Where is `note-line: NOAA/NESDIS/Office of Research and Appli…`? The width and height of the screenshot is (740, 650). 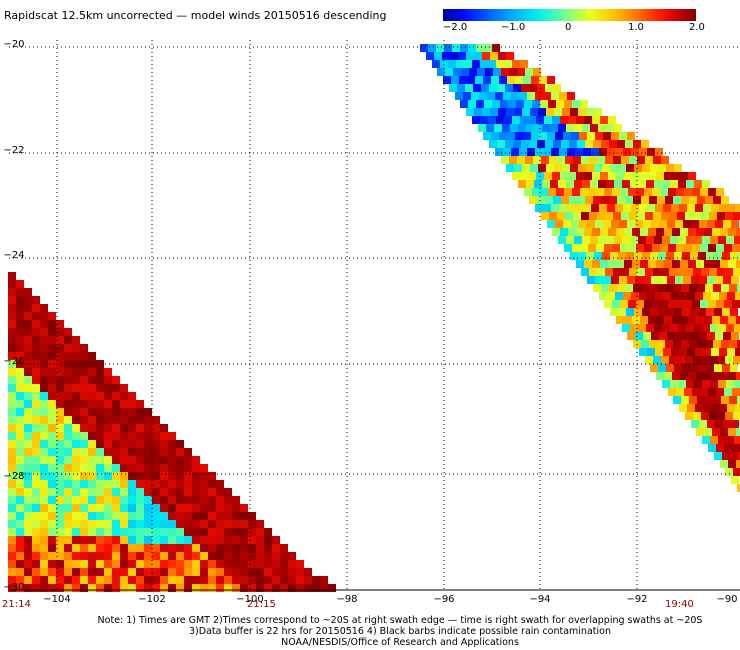 note-line: NOAA/NESDIS/Office of Research and Appli… is located at coordinates (400, 642).